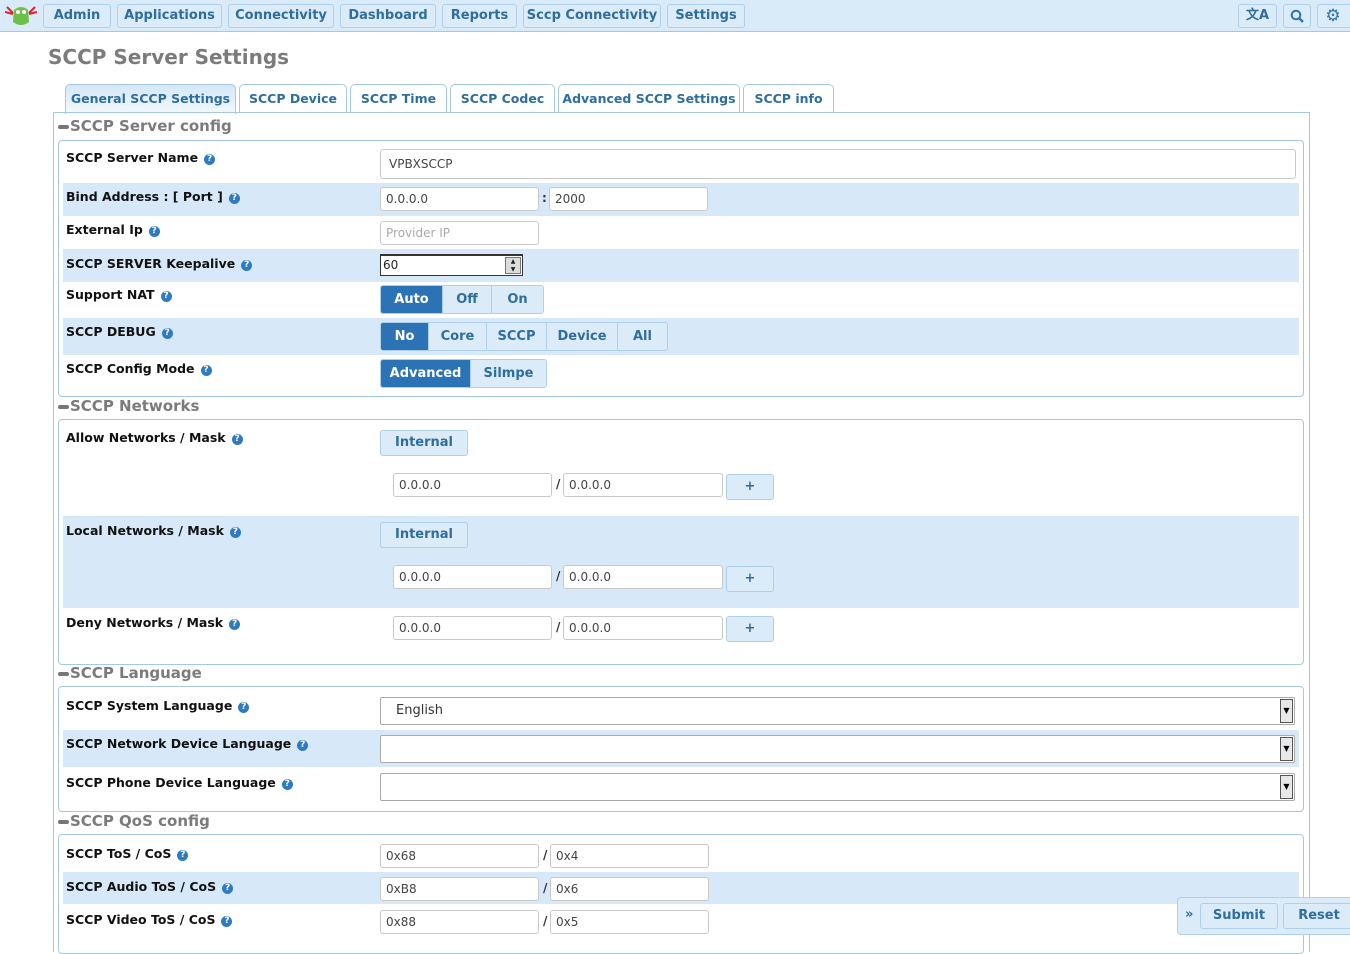 The width and height of the screenshot is (1350, 954). Describe the element at coordinates (293, 98) in the screenshot. I see `tab-device: SCCP Device` at that location.